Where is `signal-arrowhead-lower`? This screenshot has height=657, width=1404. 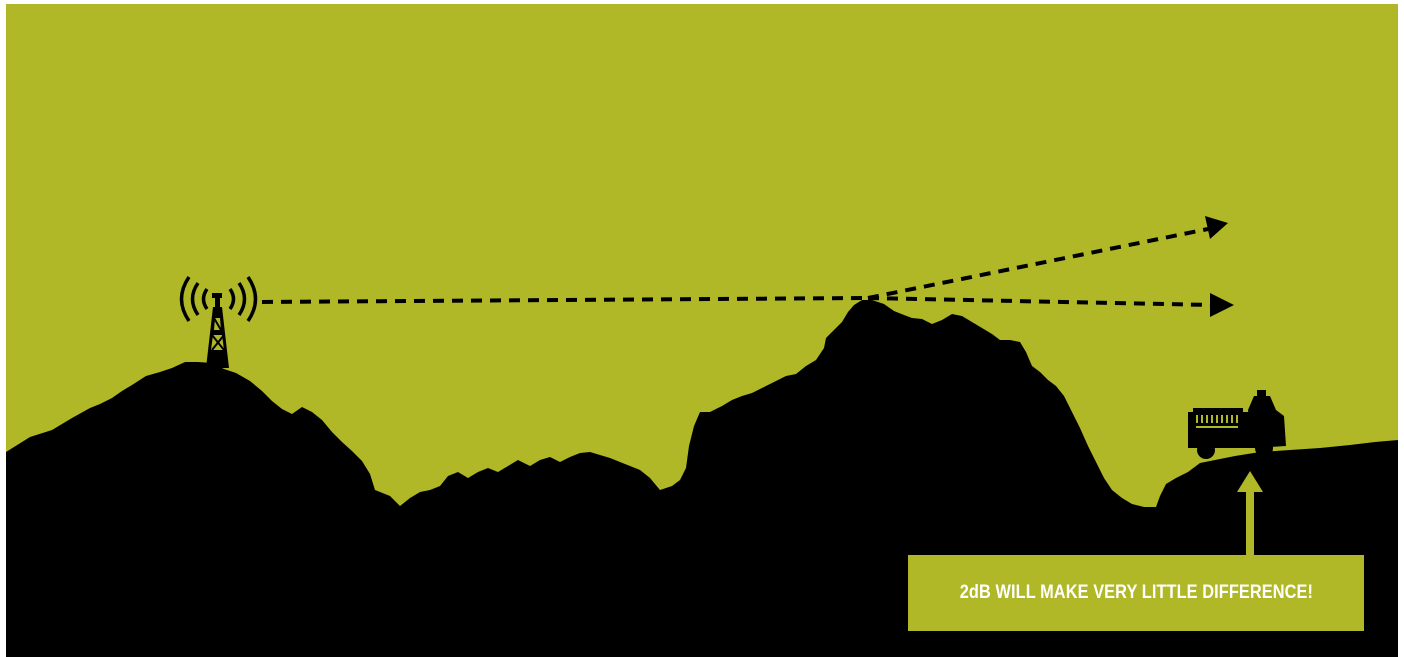
signal-arrowhead-lower is located at coordinates (1222, 305).